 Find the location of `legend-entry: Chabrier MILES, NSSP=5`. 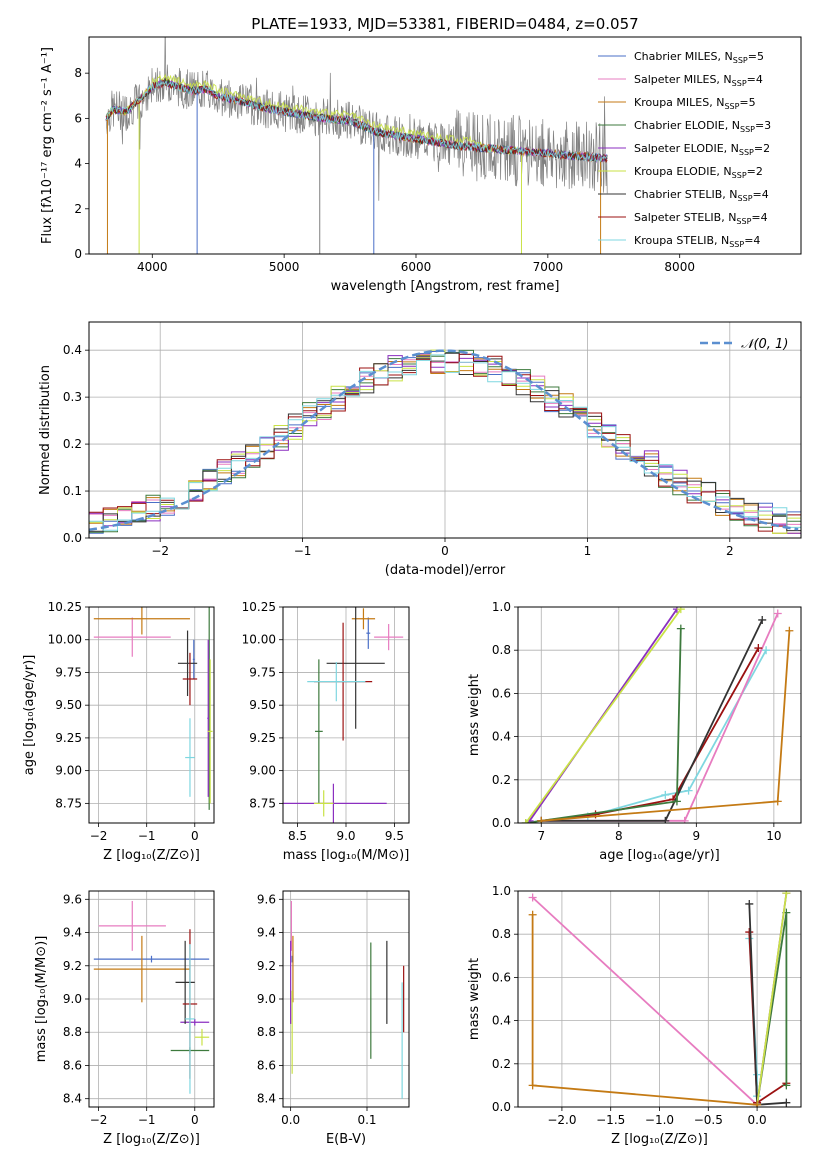

legend-entry: Chabrier MILES, NSSP=5 is located at coordinates (699, 57).